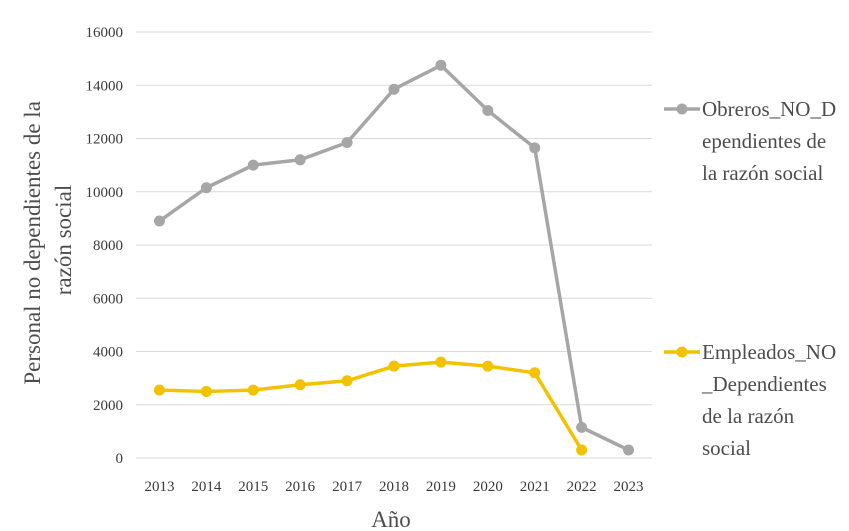 This screenshot has width=849, height=531. What do you see at coordinates (63, 240) in the screenshot?
I see `y-axis-title-line-2: razón social` at bounding box center [63, 240].